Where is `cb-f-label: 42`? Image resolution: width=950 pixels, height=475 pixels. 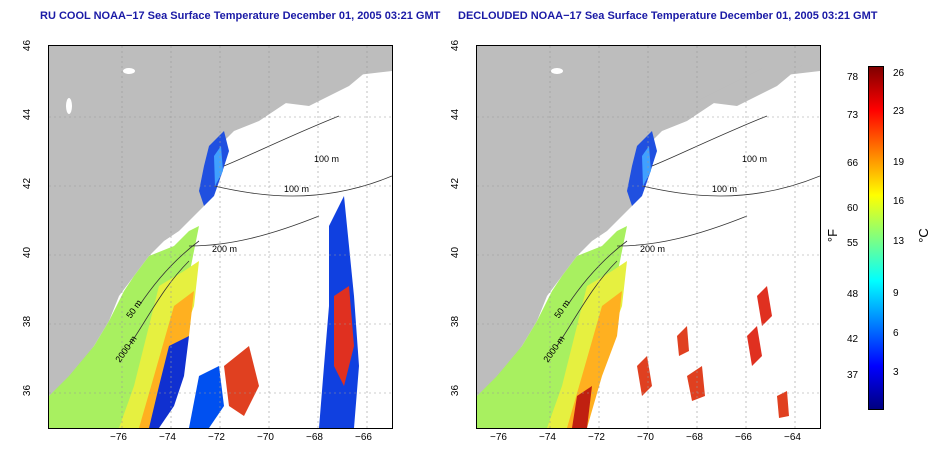
cb-f-label: 42 is located at coordinates (853, 339).